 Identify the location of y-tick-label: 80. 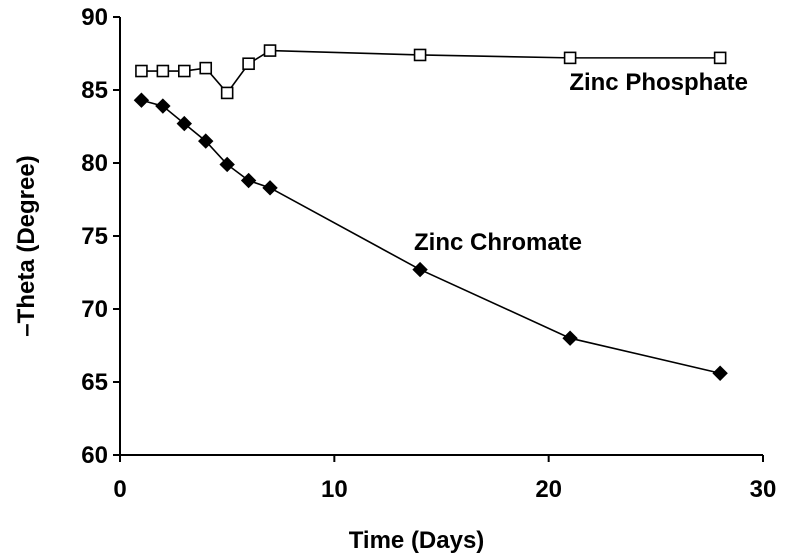
(94, 163).